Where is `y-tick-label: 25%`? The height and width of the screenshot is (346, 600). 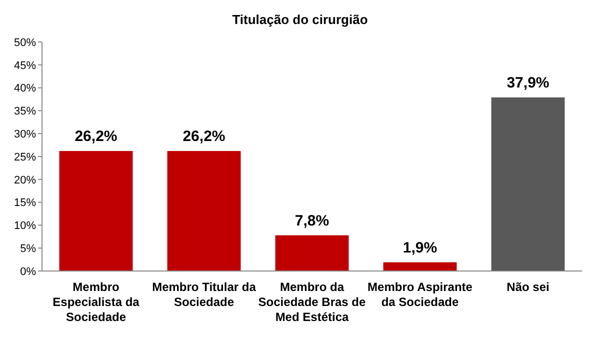 y-tick-label: 25% is located at coordinates (25, 157).